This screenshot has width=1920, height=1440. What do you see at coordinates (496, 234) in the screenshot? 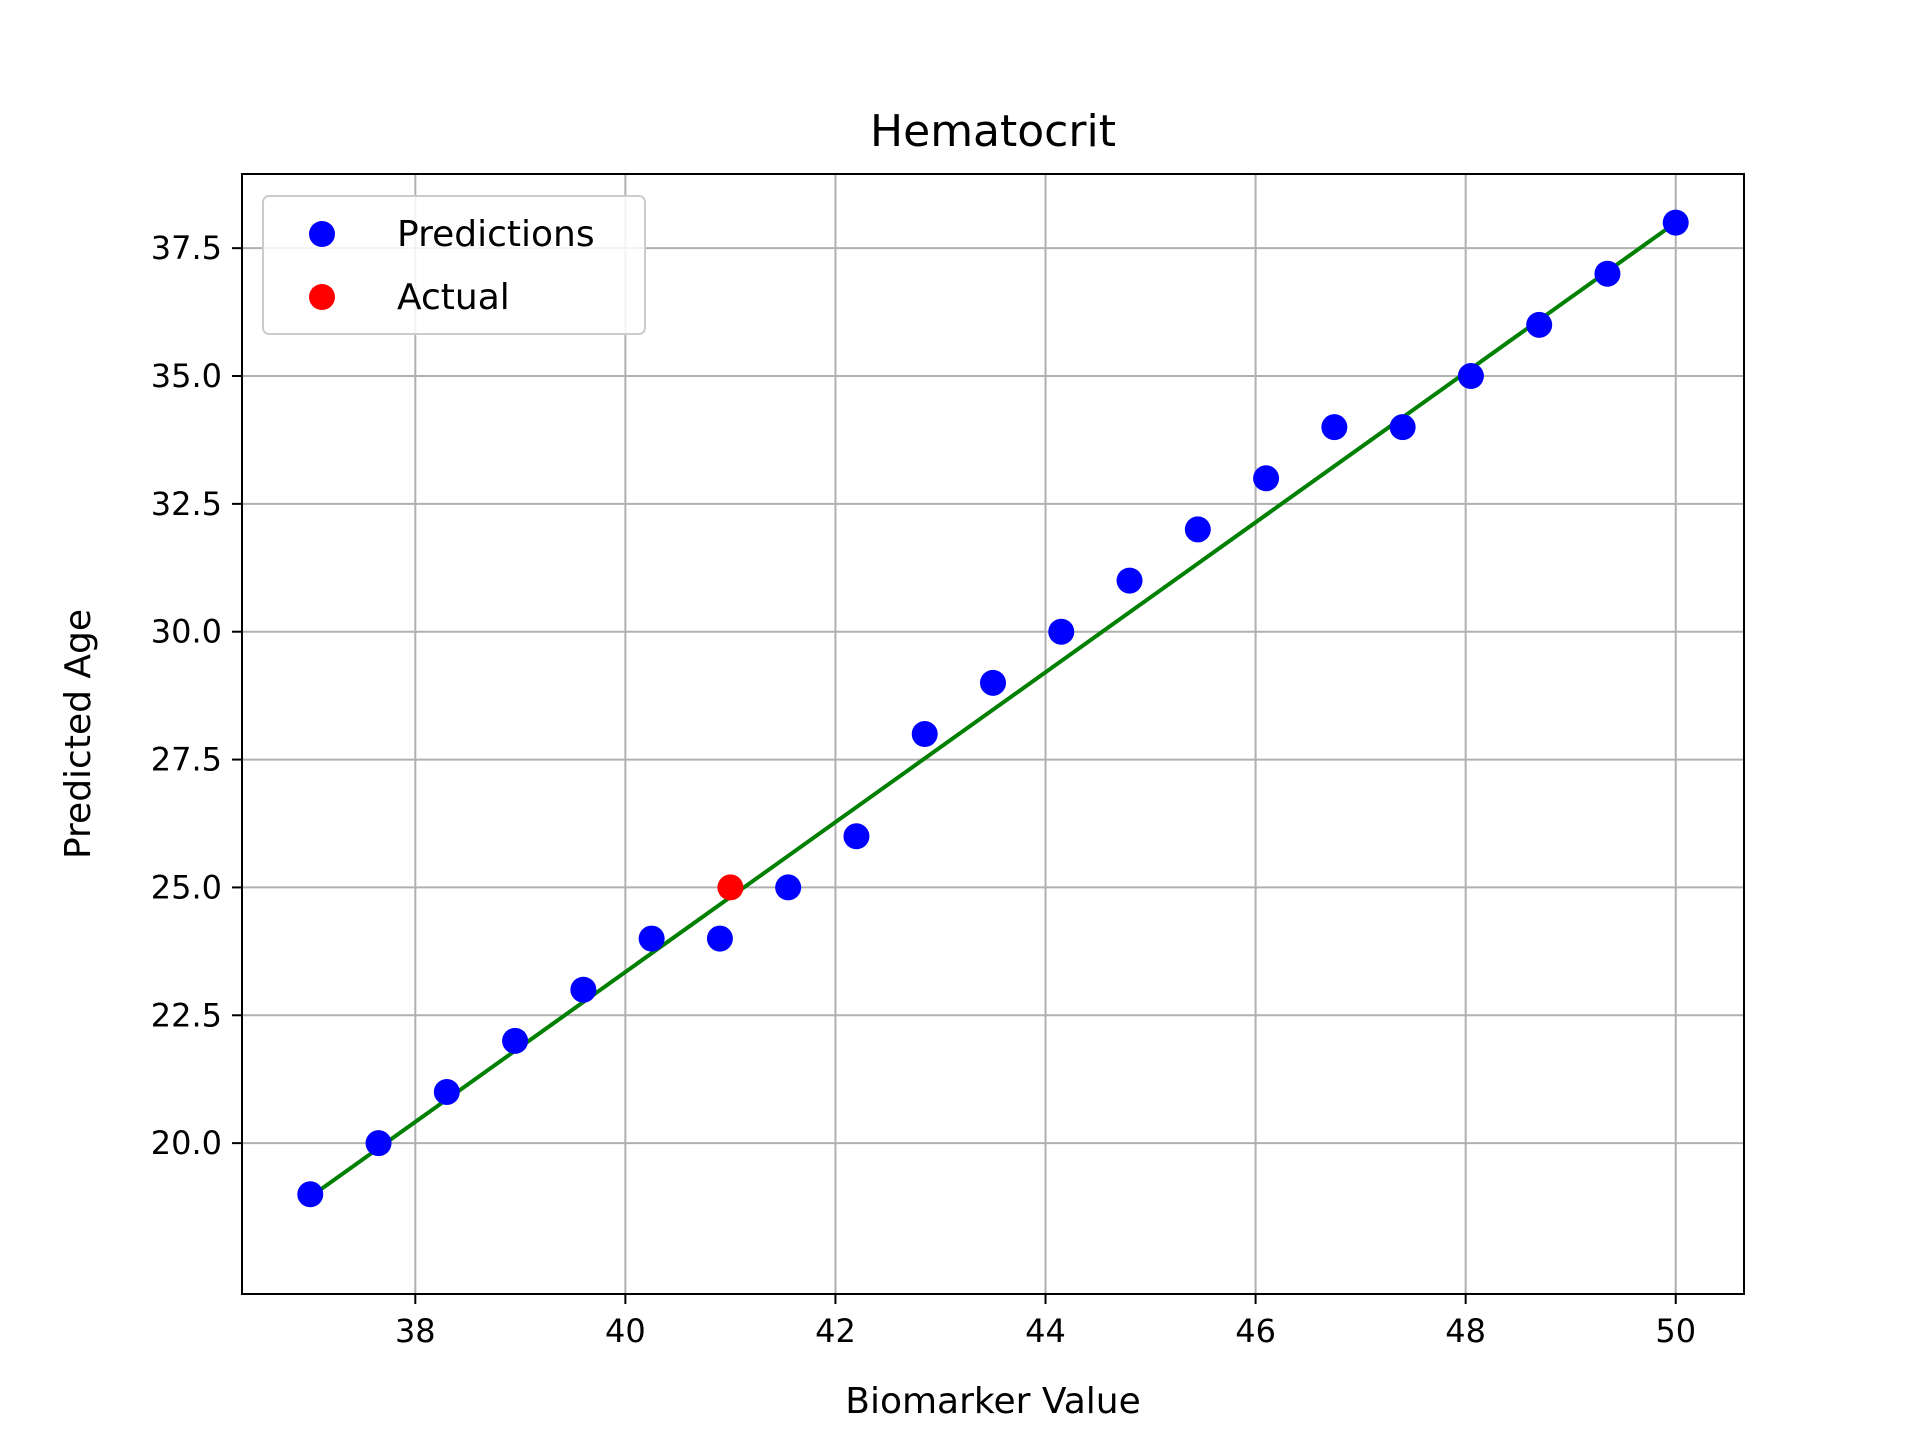
I see `legend-label-predictions: Predictions` at bounding box center [496, 234].